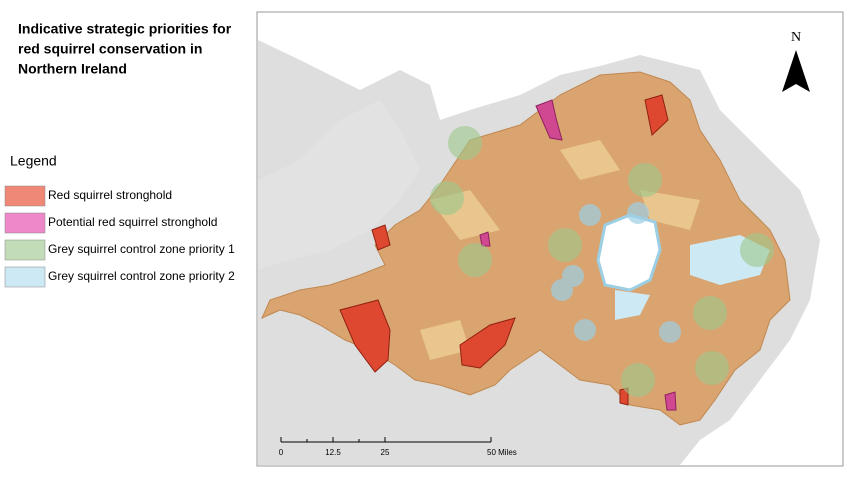  Describe the element at coordinates (385, 452) in the screenshot. I see `scale-label: 25` at that location.